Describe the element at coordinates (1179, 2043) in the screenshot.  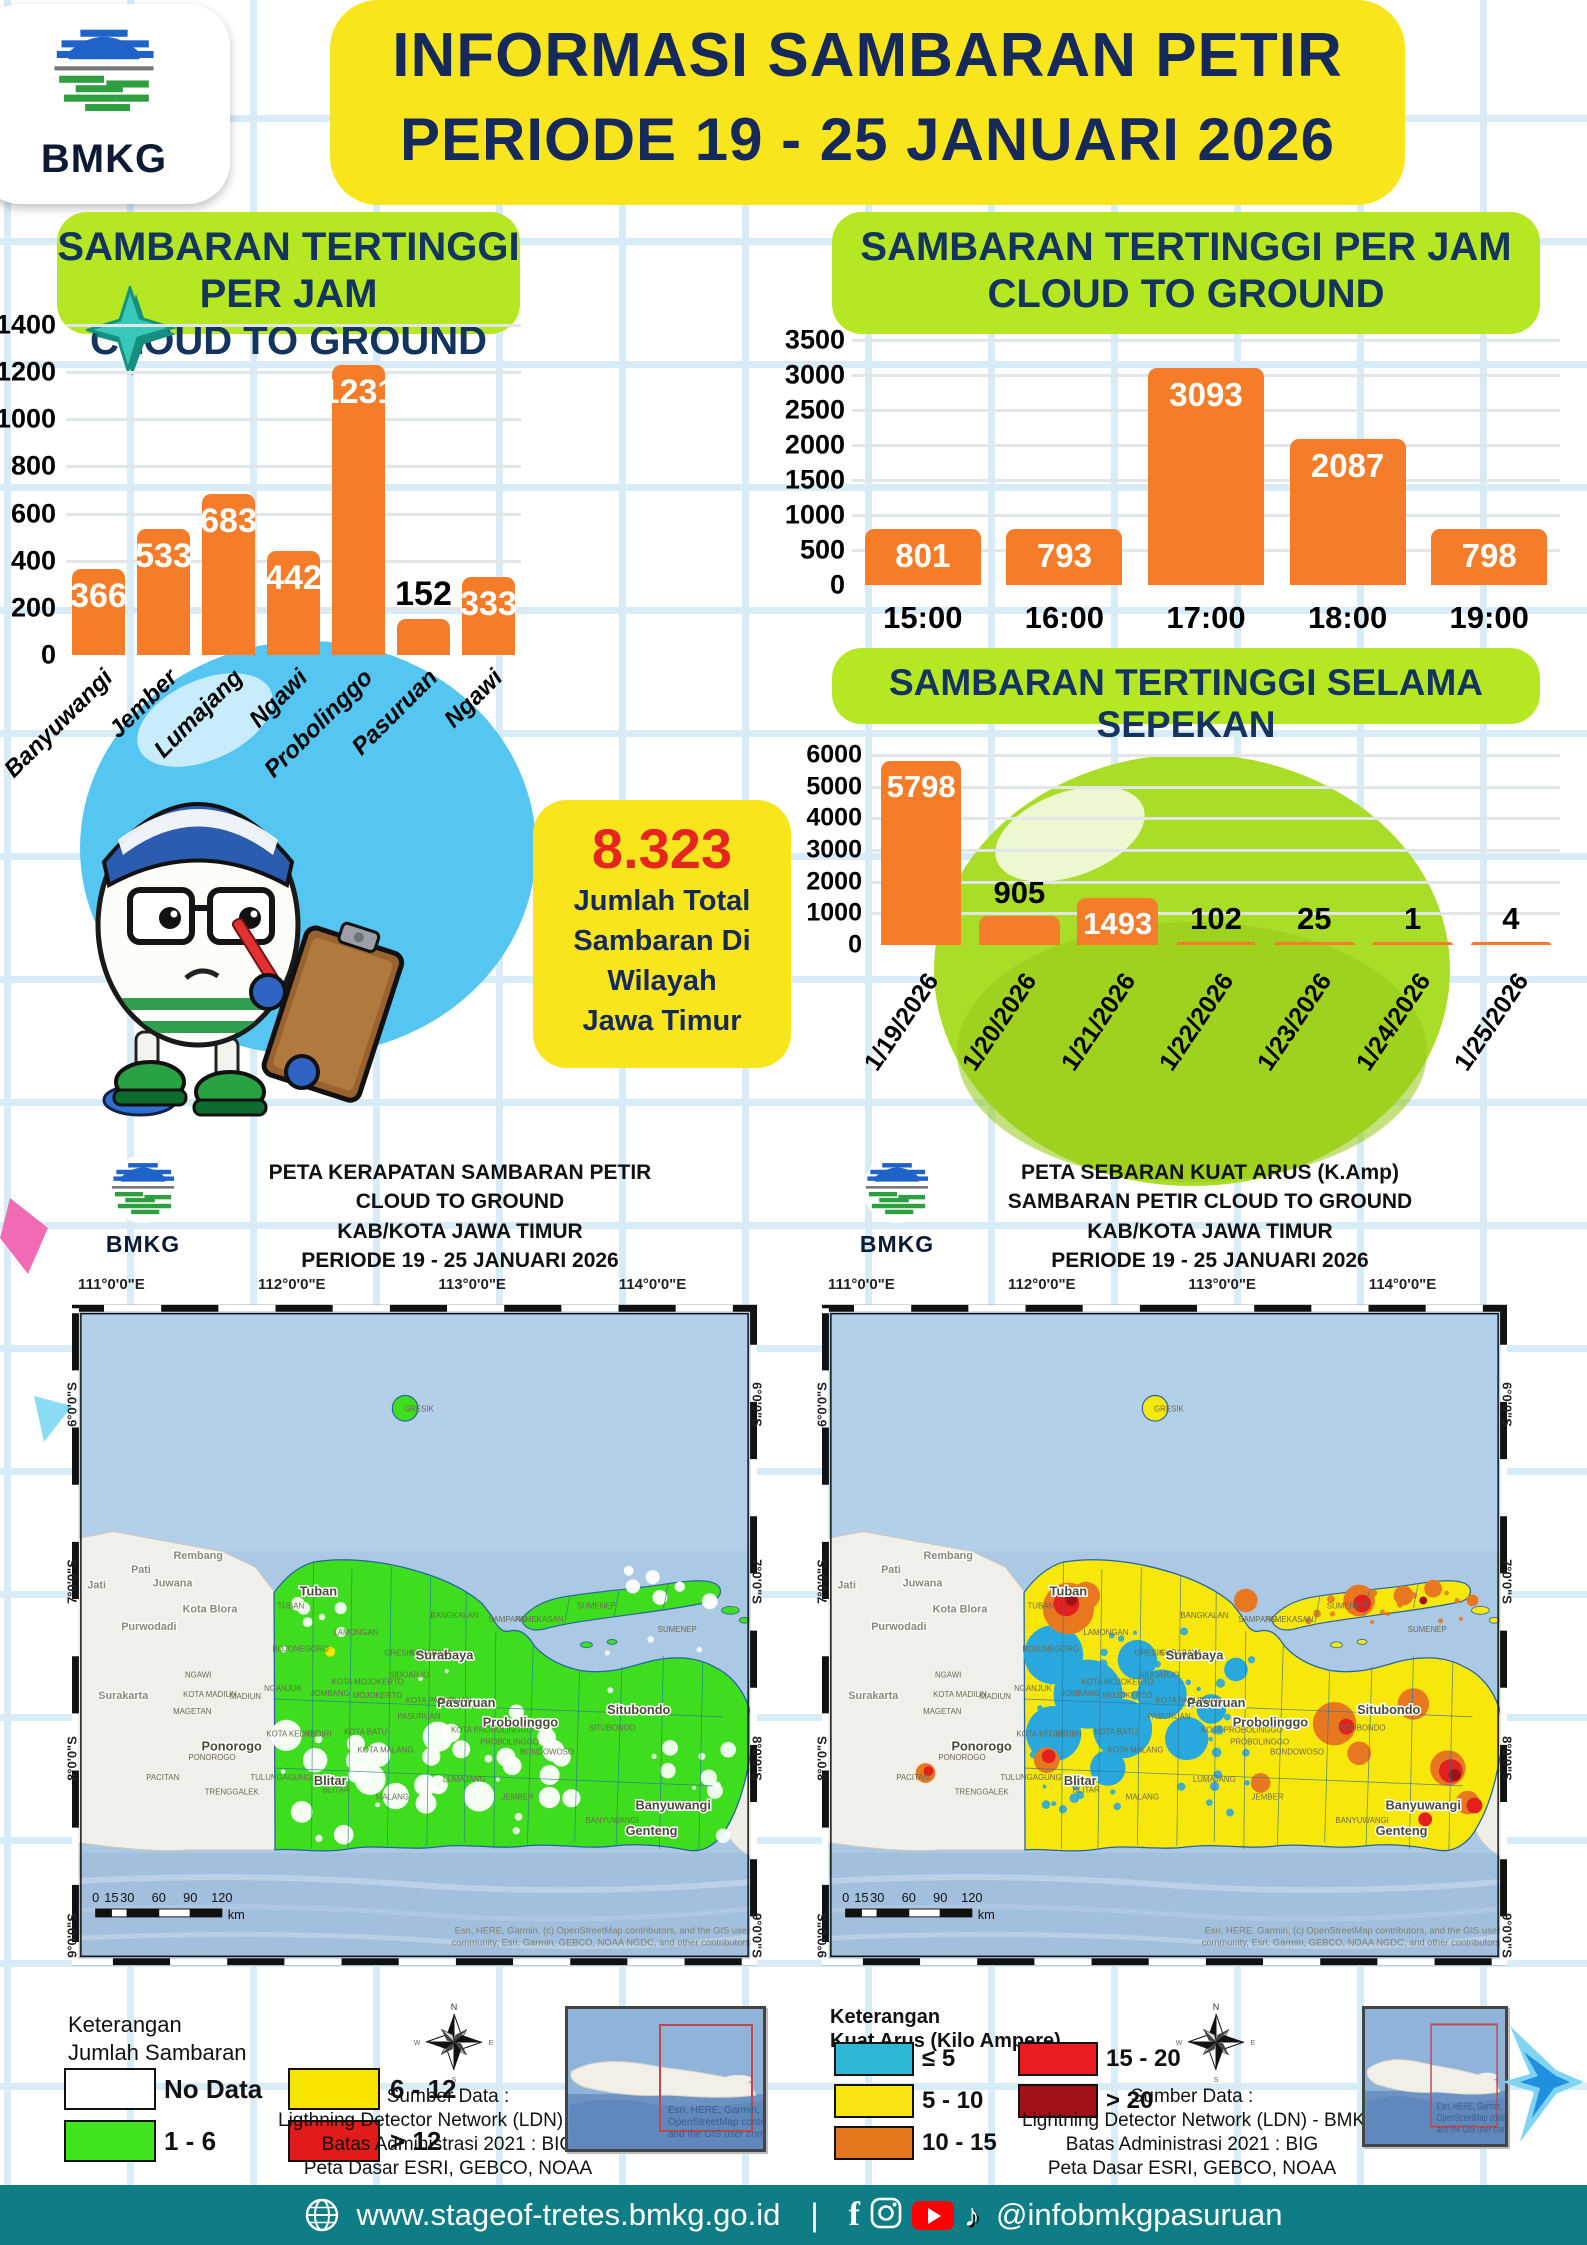
I see `svg-text: W` at that location.